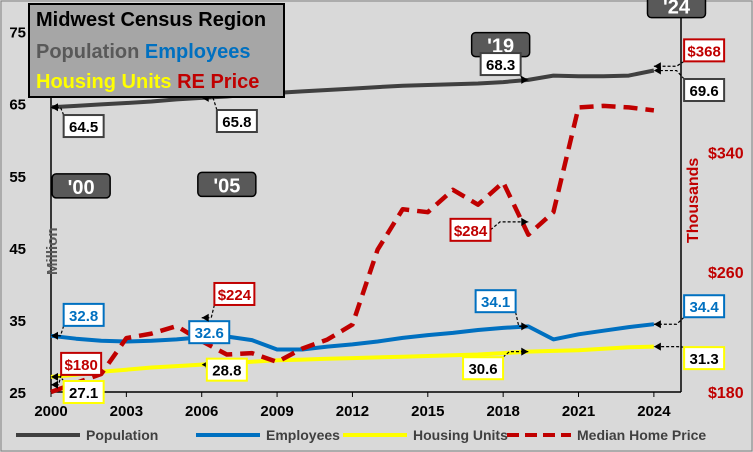  Describe the element at coordinates (87, 52) in the screenshot. I see `title-legend-item: Population` at that location.